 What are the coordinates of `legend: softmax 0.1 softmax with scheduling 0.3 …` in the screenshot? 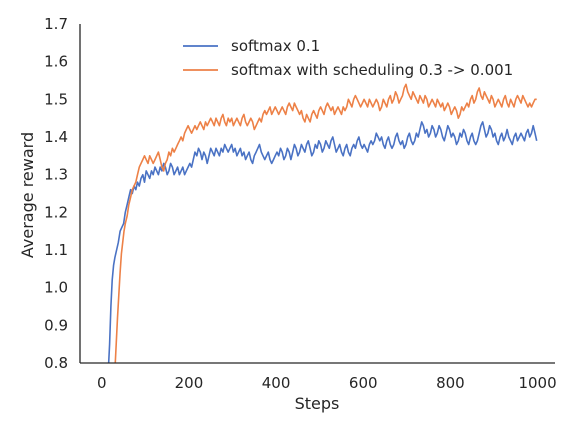 It's located at (348, 58).